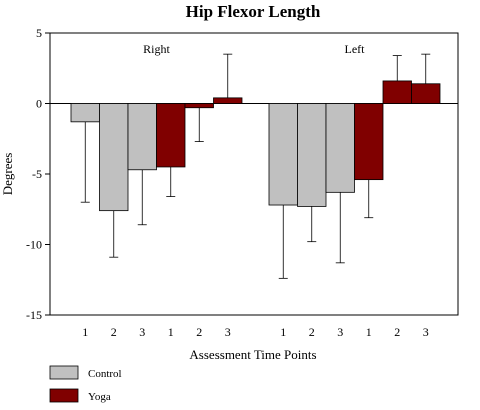  What do you see at coordinates (156, 49) in the screenshot?
I see `group-label-right: Right` at bounding box center [156, 49].